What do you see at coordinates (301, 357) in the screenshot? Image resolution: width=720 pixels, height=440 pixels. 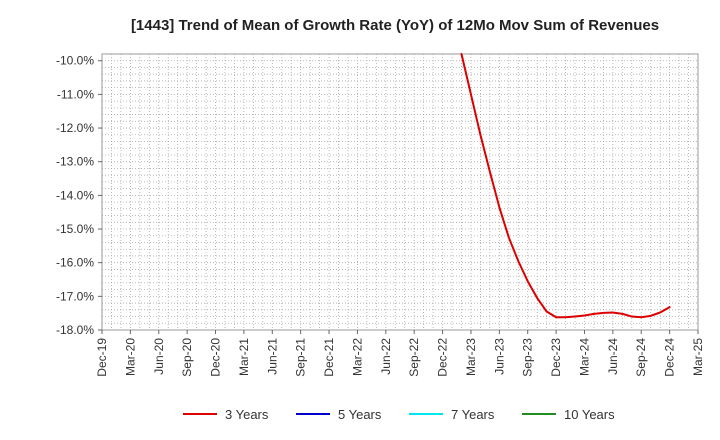 I see `x-tick-label: Sep-21` at bounding box center [301, 357].